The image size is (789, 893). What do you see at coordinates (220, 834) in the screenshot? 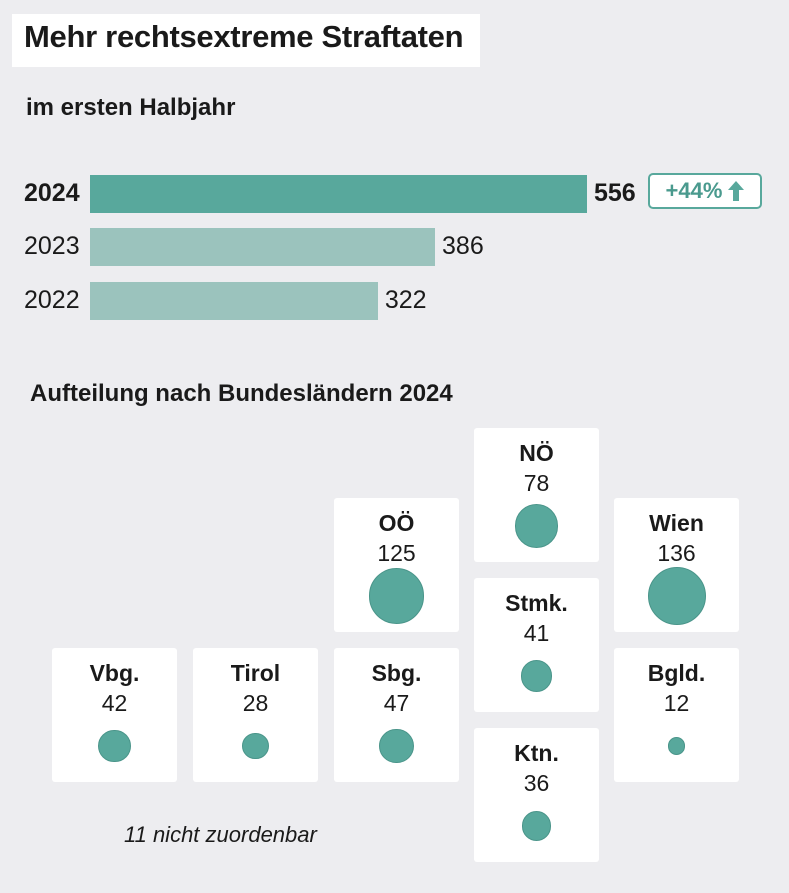
I see `footnote: 11 nicht zuordenbar` at bounding box center [220, 834].